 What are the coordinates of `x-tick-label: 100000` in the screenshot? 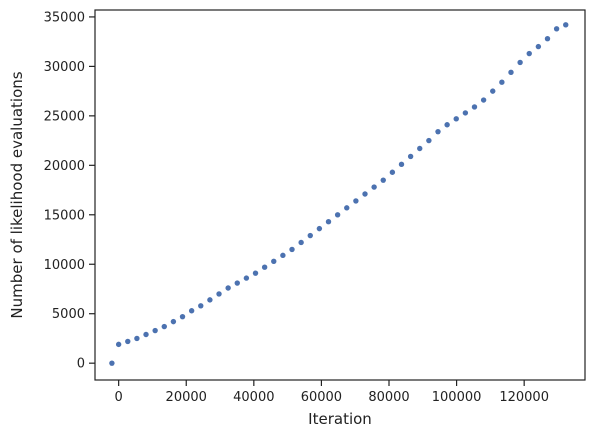 It's located at (457, 397).